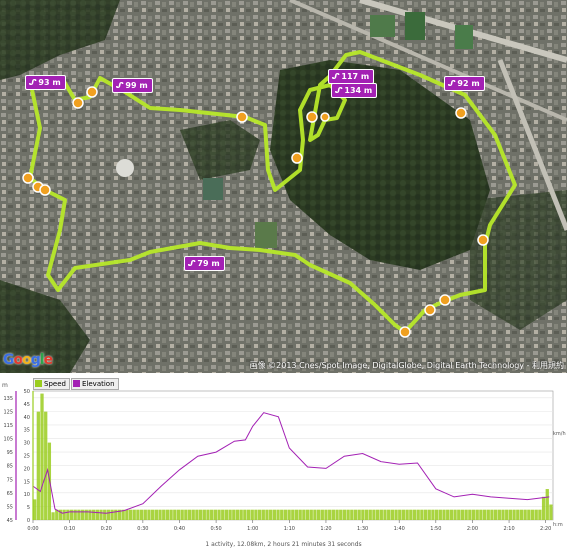  I want to click on legend-label: Speed, so click(55, 384).